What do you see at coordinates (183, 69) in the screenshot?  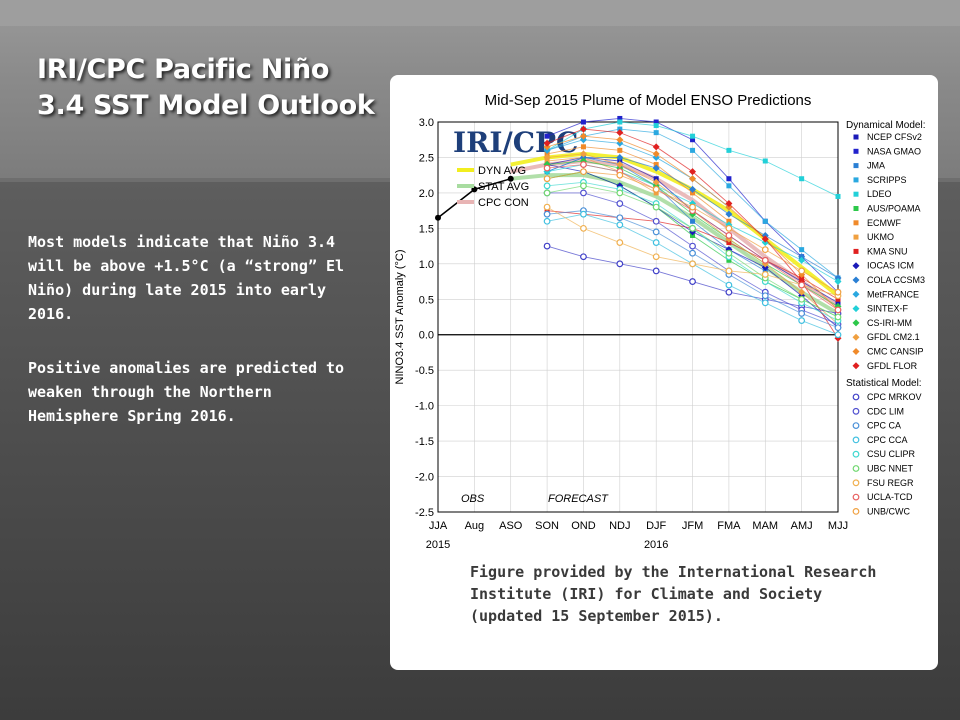 I see `slide-title-line1: IRI/CPC Pacific Niño` at bounding box center [183, 69].